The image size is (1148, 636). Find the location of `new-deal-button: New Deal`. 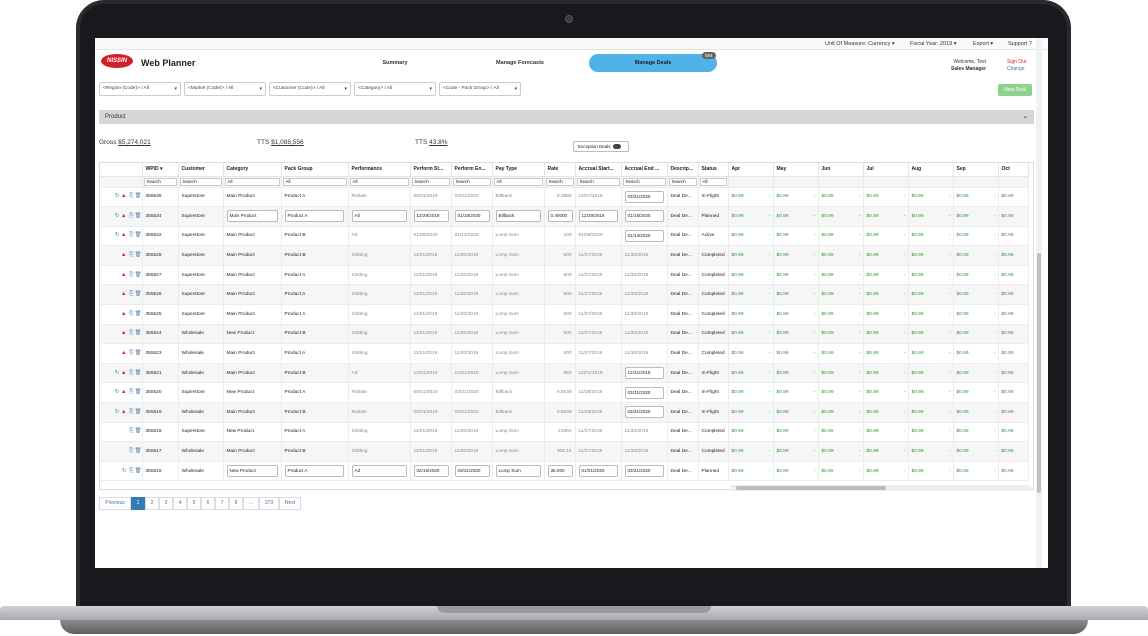

new-deal-button: New Deal is located at coordinates (1015, 90).